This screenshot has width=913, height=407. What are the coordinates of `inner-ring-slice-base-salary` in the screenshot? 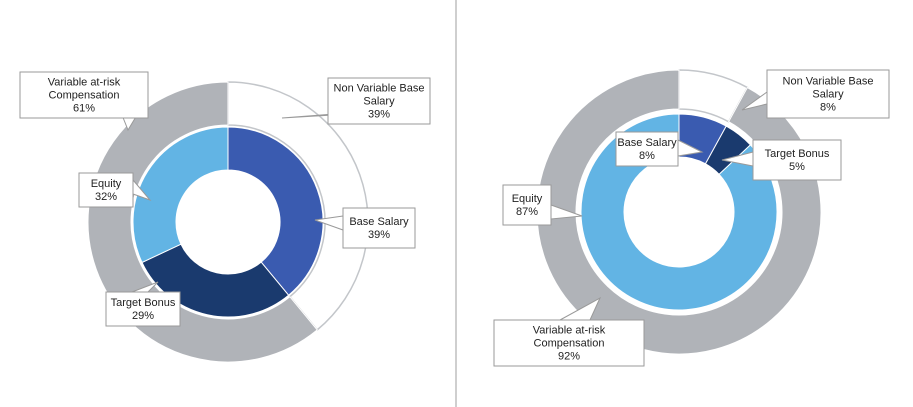 It's located at (275, 211).